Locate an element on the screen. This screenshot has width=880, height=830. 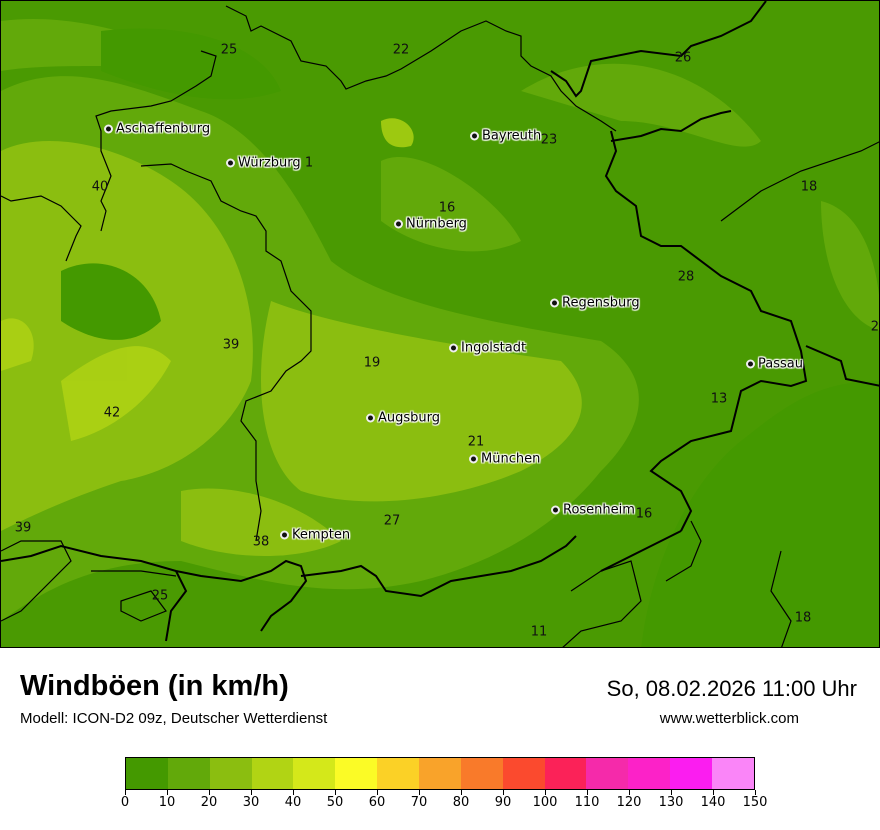
city-marker-bayreuth: Bayreuth is located at coordinates (506, 136).